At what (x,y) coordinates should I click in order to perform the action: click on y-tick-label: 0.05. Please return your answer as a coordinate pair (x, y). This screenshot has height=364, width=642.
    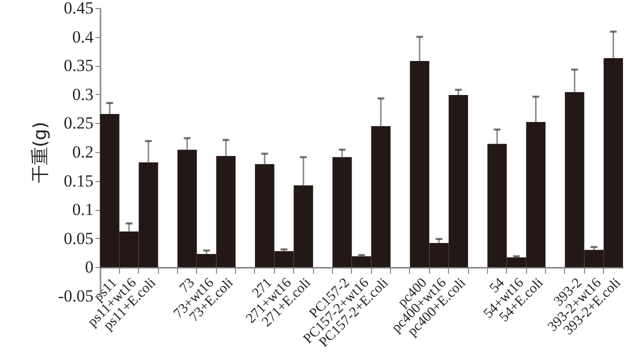
    Looking at the image, I should click on (79, 238).